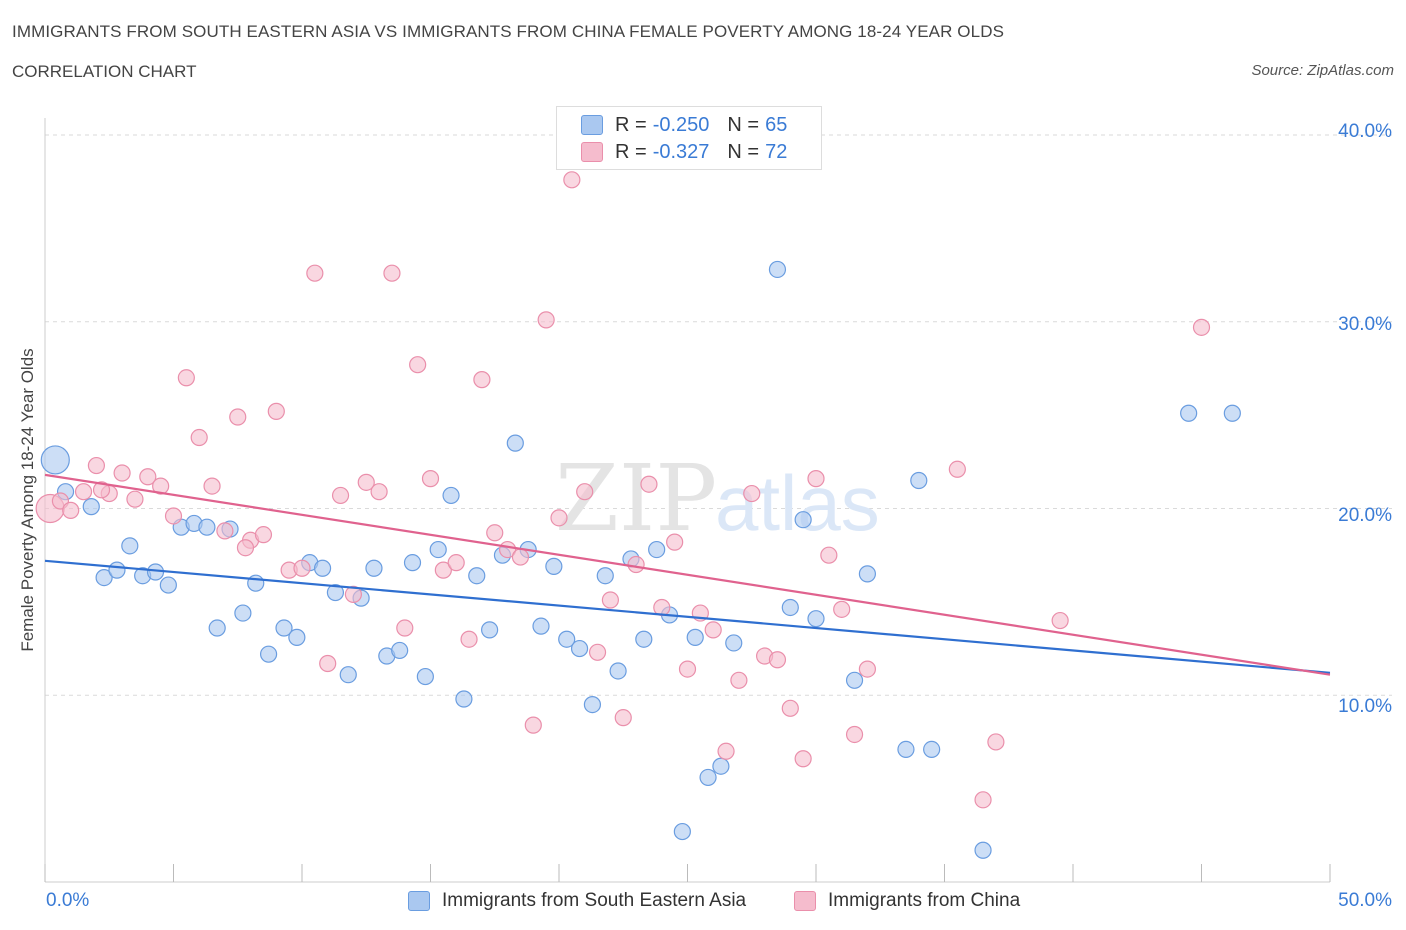 Image resolution: width=1406 pixels, height=930 pixels. I want to click on legend-item-south-eastern-asia: Immigrants from South Eastern Asia, so click(577, 901).